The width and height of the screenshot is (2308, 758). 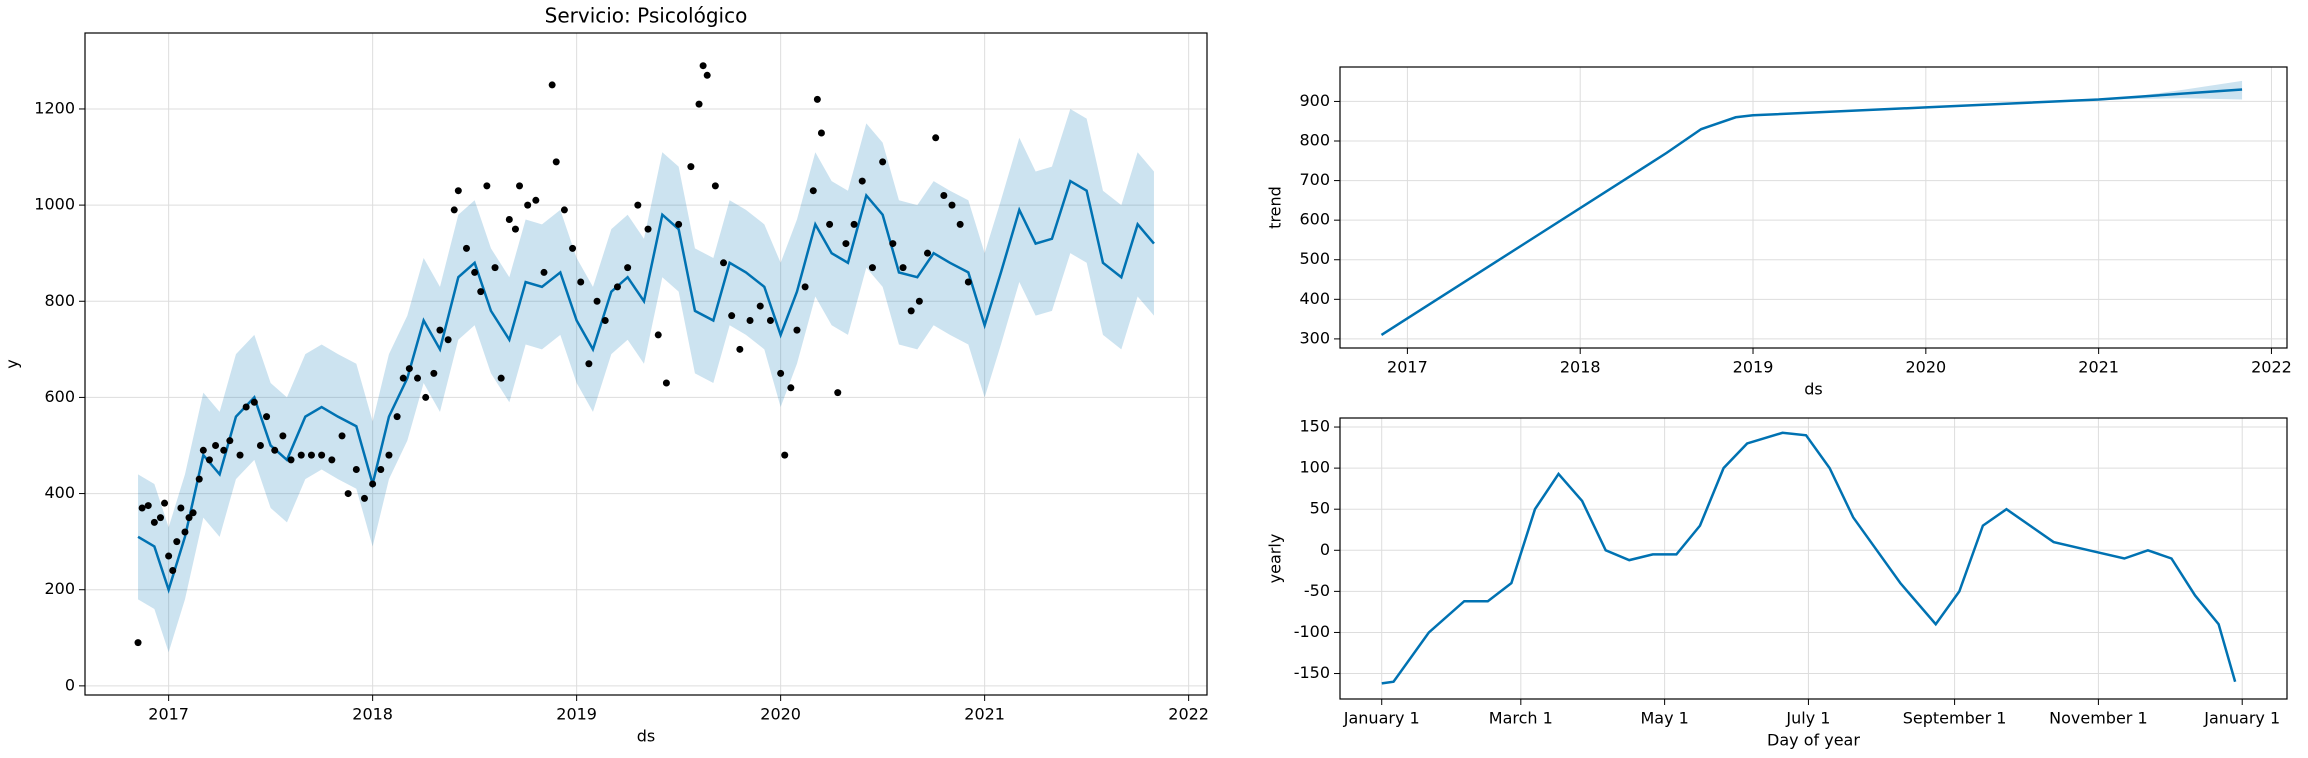 What do you see at coordinates (2098, 718) in the screenshot?
I see `x-tick-label: November 1` at bounding box center [2098, 718].